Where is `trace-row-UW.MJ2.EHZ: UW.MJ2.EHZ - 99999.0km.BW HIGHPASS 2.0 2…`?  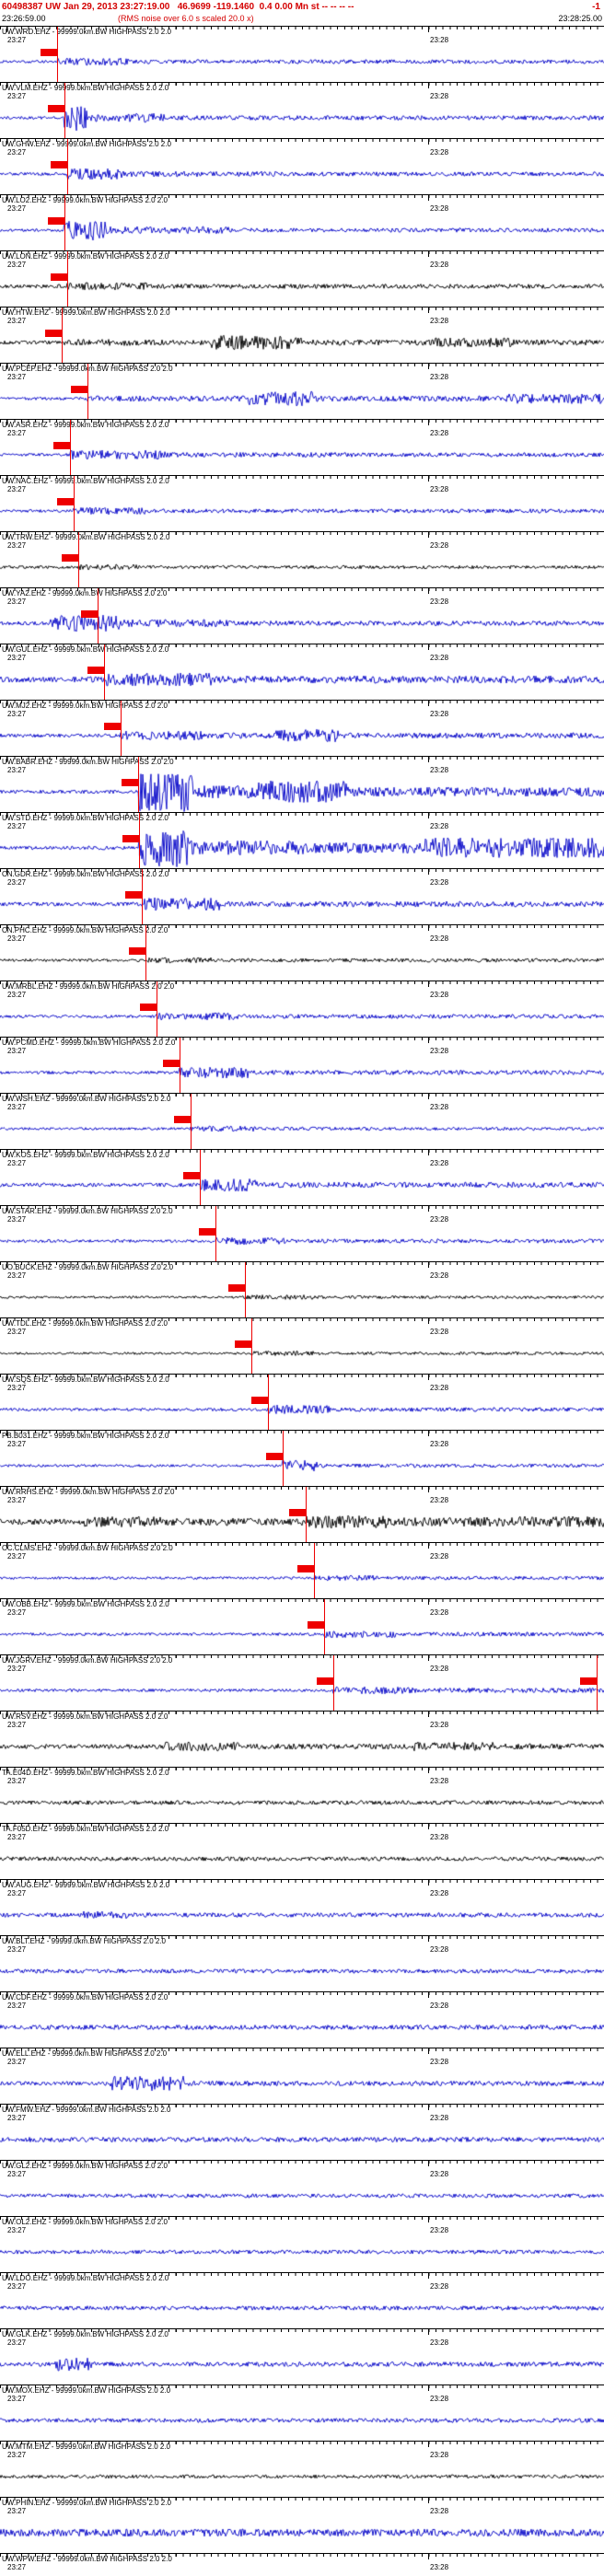
trace-row-UW.MJ2.EHZ: UW.MJ2.EHZ - 99999.0km.BW HIGHPASS 2.0 2… is located at coordinates (302, 728).